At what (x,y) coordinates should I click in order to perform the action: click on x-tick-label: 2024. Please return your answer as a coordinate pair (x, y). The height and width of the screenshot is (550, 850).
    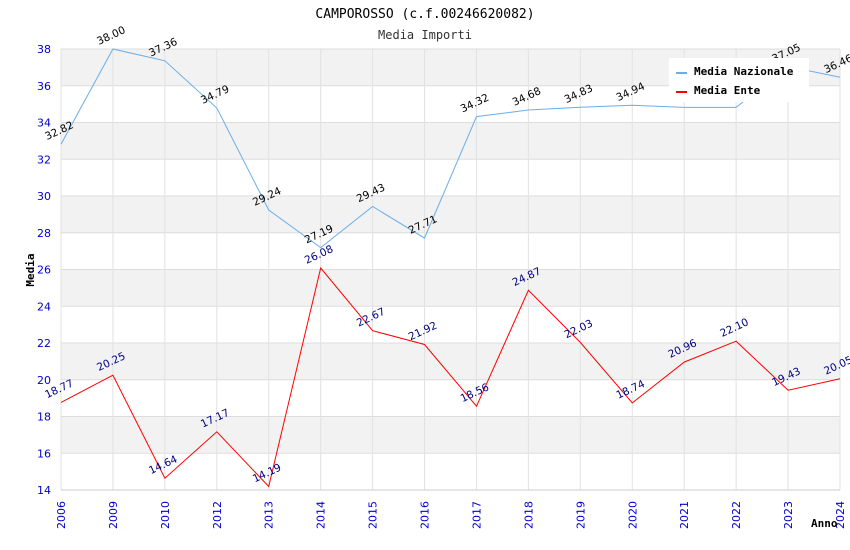
    Looking at the image, I should click on (840, 515).